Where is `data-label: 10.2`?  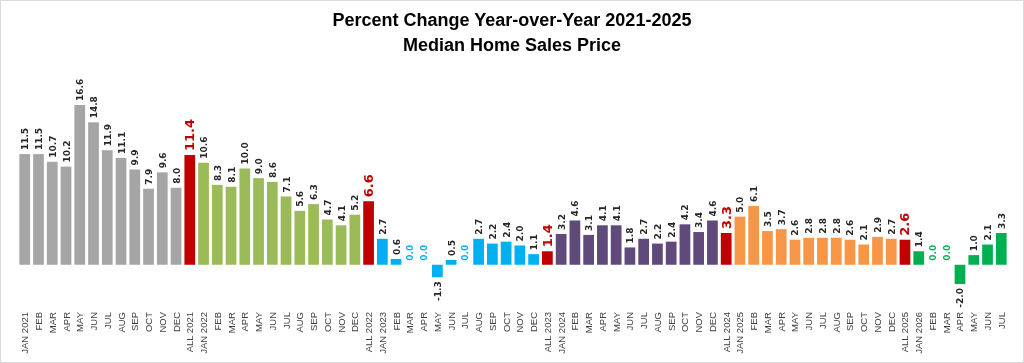 data-label: 10.2 is located at coordinates (66, 151).